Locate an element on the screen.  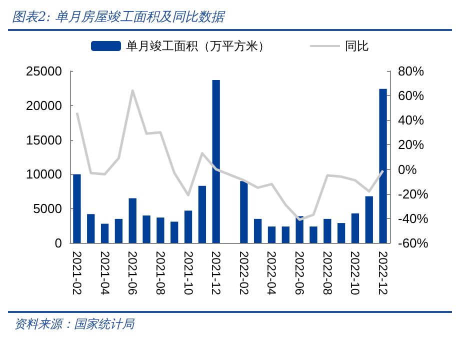
y2-tick-label: 80% is located at coordinates (411, 71).